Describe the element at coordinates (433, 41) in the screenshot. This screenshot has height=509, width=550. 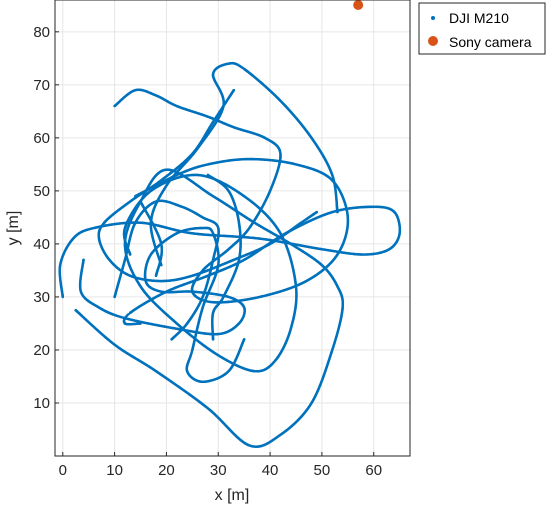
I see `legend-marker-sony-camera` at that location.